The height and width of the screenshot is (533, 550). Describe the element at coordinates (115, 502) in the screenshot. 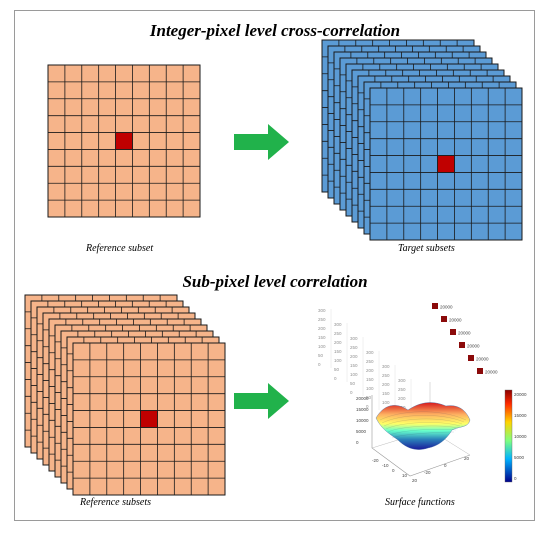

I see `caption-reference-subsets: Reference subsets` at that location.